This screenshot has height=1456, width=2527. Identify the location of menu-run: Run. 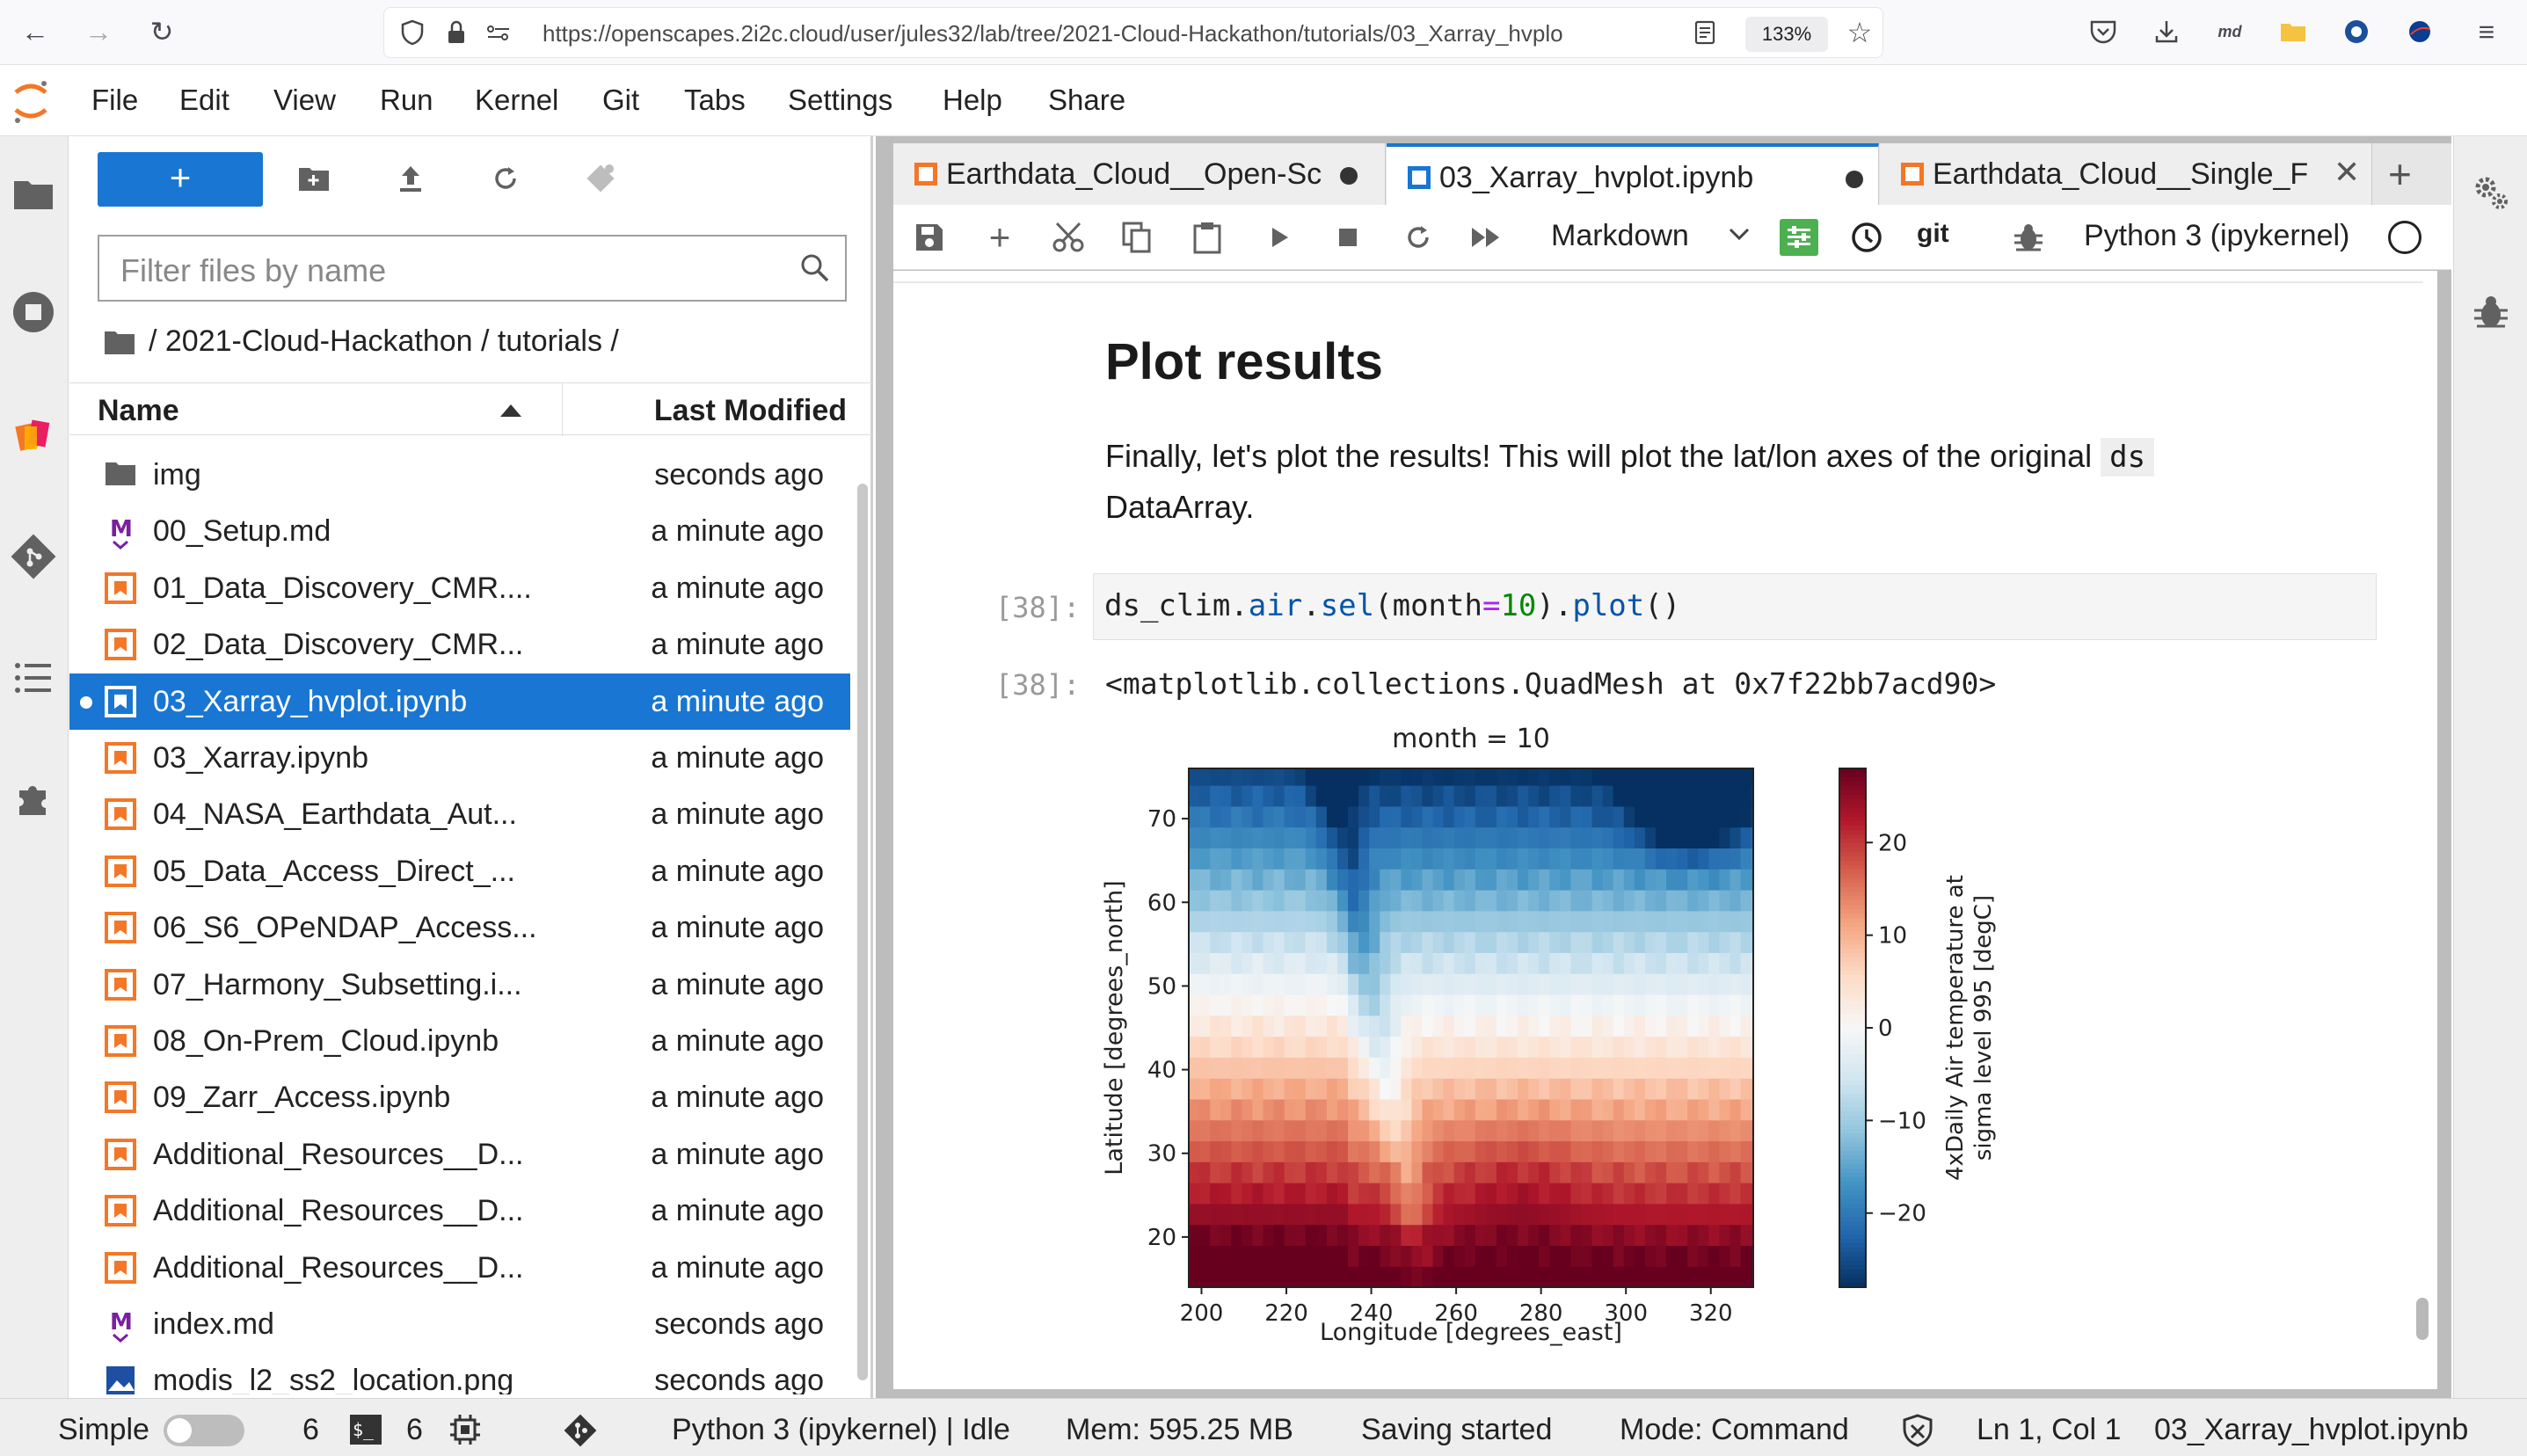
(406, 100).